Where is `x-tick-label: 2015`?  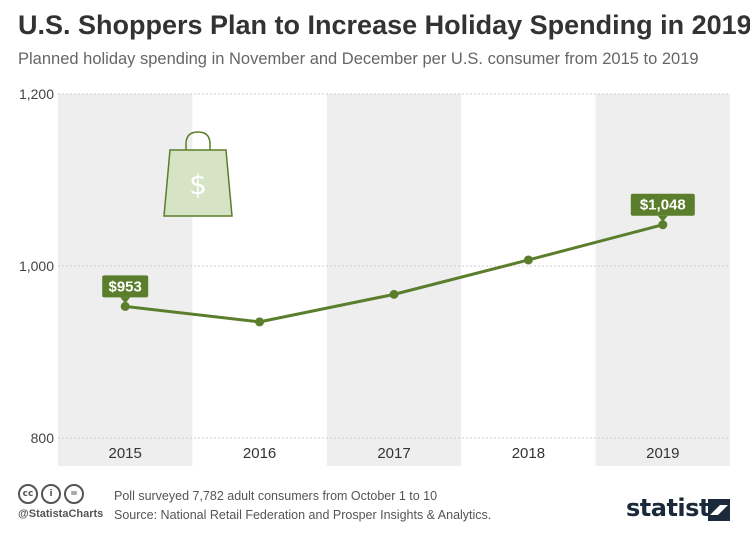 x-tick-label: 2015 is located at coordinates (125, 453).